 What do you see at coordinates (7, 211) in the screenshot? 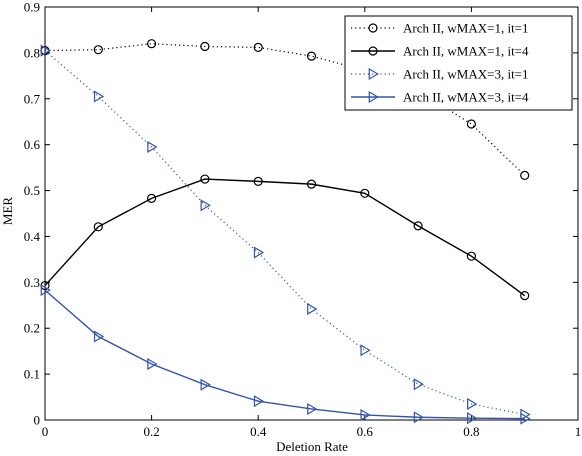
I see `y-axis-label: MER` at bounding box center [7, 211].